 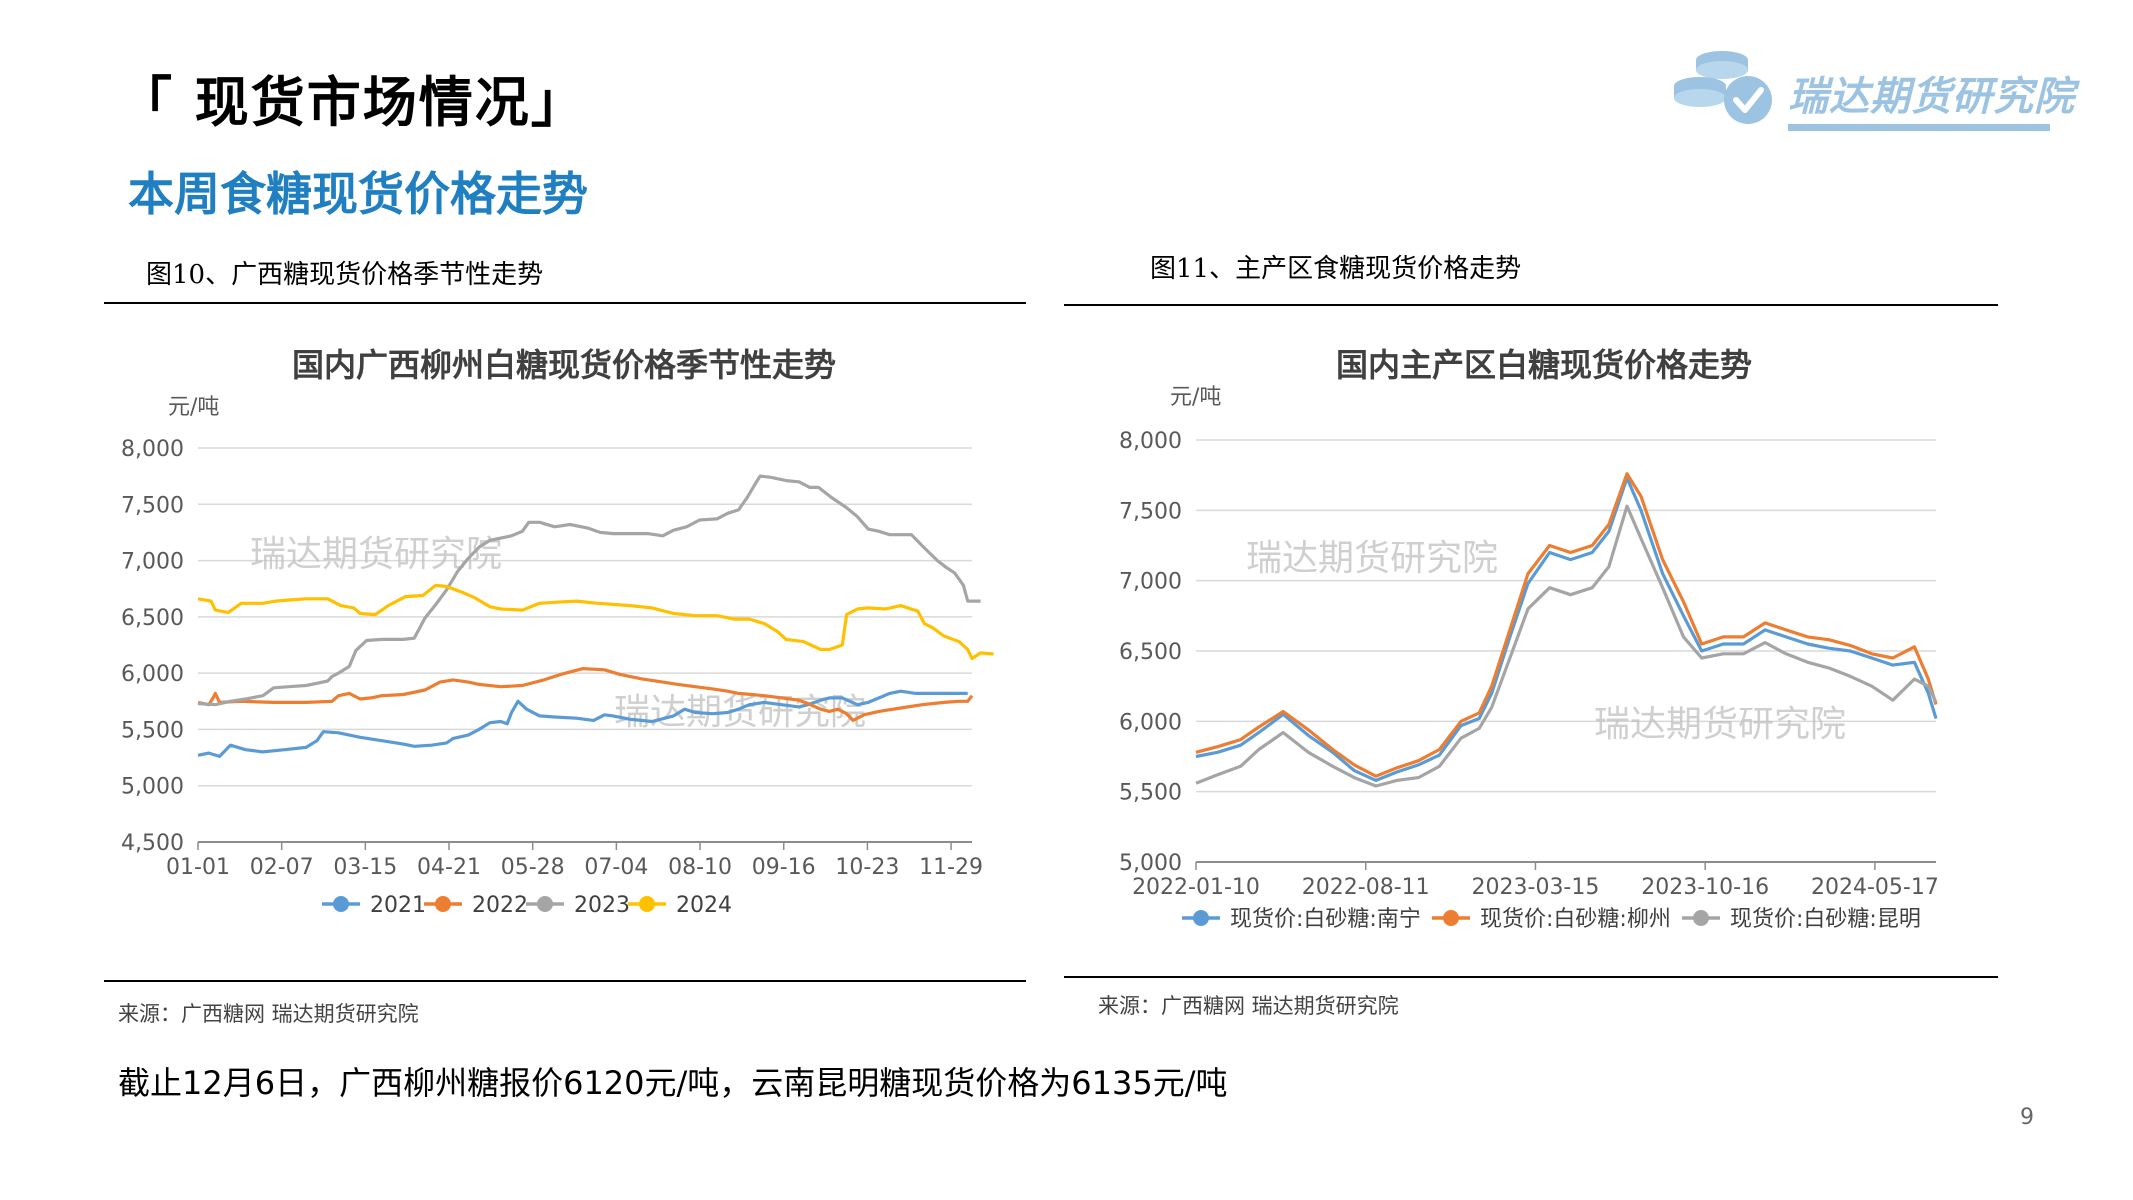 I want to click on x-tick-label: 10-23, so click(x=867, y=867).